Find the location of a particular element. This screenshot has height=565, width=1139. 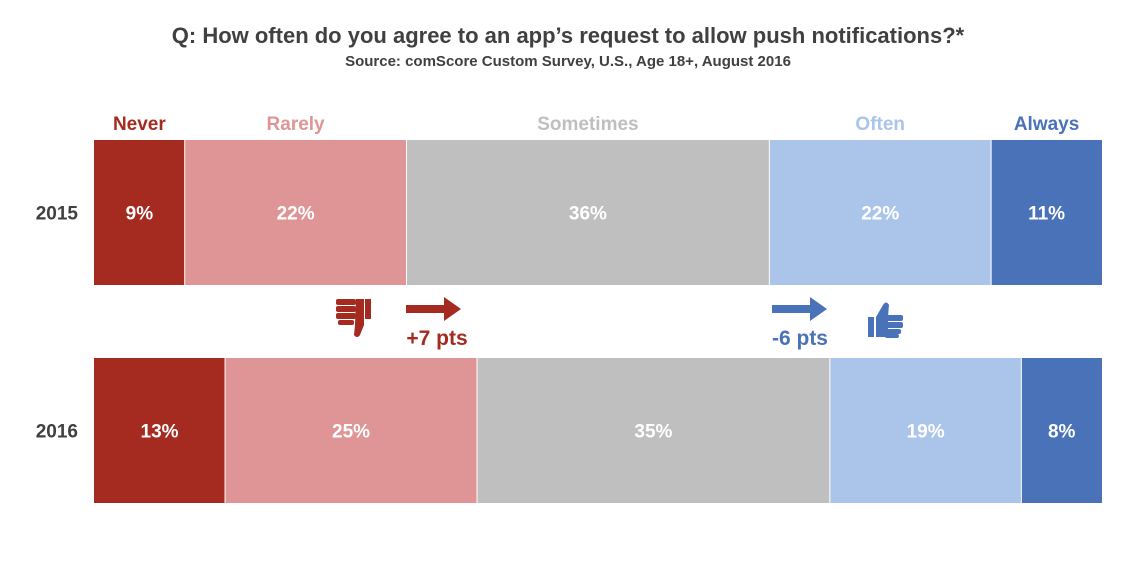

bar-segment-rarely-2016 is located at coordinates (351, 430).